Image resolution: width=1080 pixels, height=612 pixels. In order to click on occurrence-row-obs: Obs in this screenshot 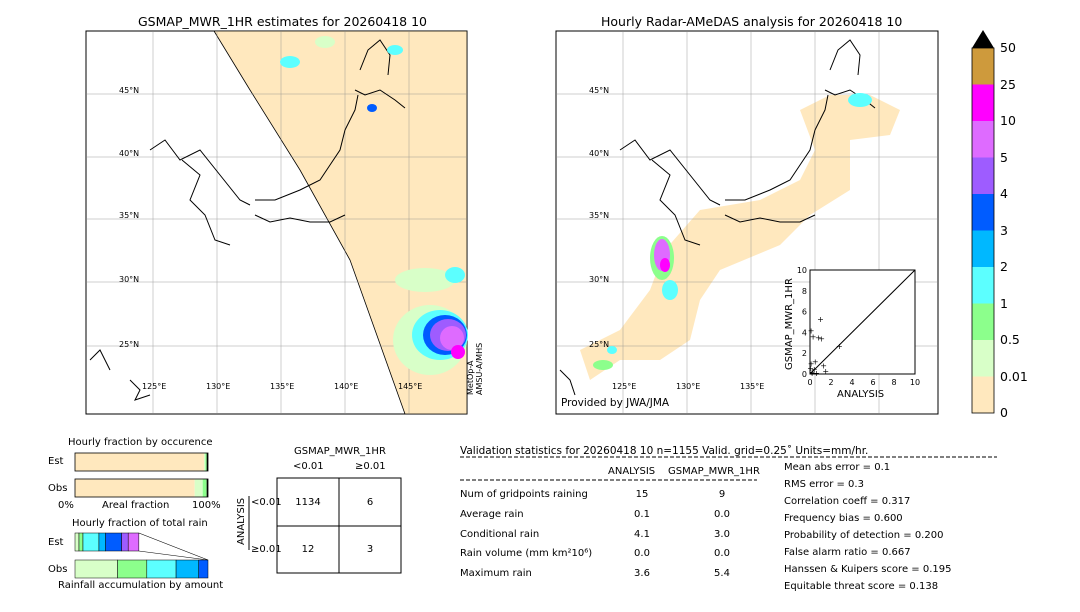, I will do `click(58, 488)`.